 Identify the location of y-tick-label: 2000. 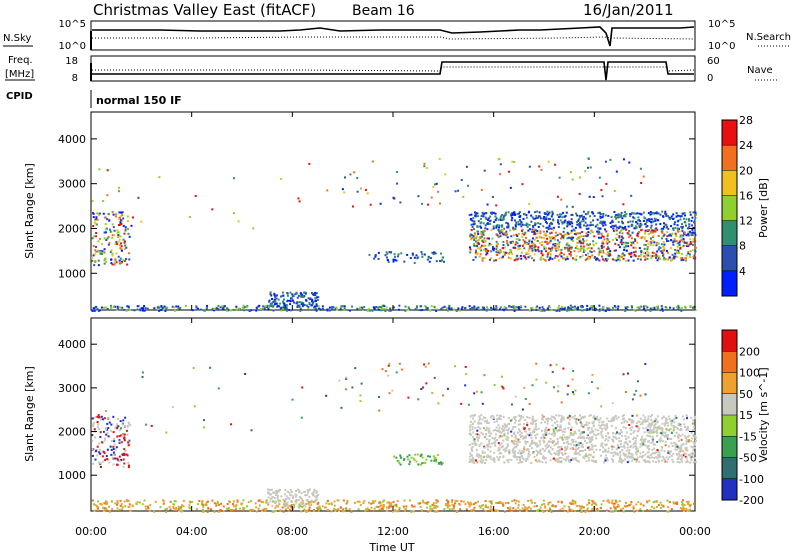
(72, 432).